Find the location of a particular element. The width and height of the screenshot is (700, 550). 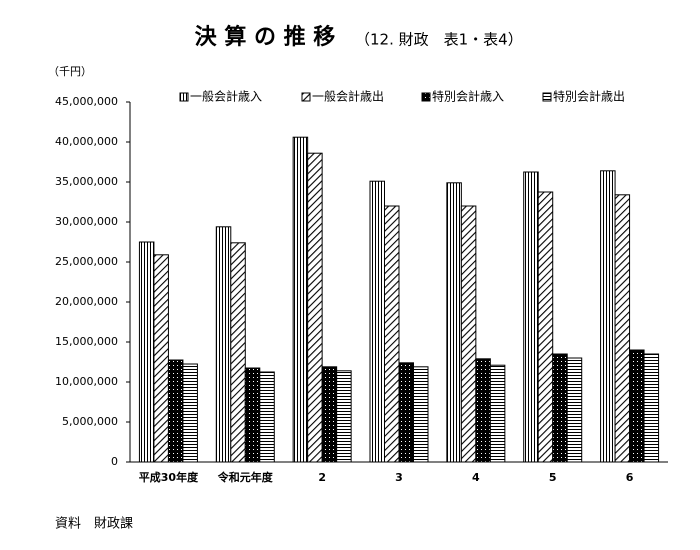

legend-label: 特別会計歳入 is located at coordinates (468, 96).